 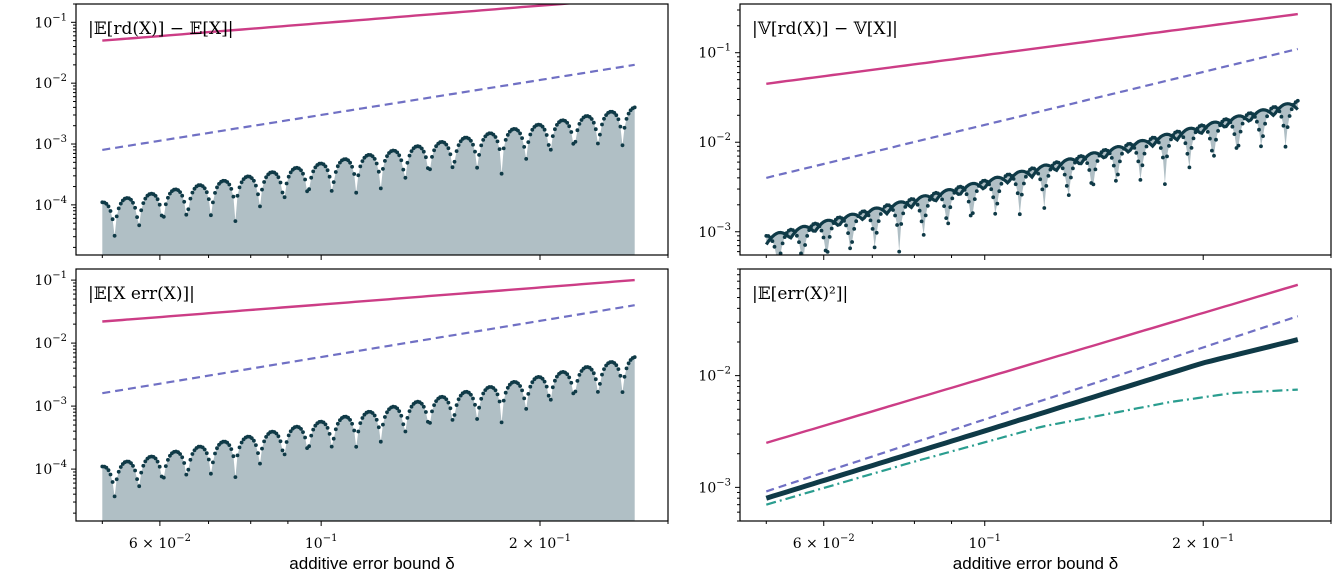 What do you see at coordinates (368, 427) in the screenshot?
I see `observed-series` at bounding box center [368, 427].